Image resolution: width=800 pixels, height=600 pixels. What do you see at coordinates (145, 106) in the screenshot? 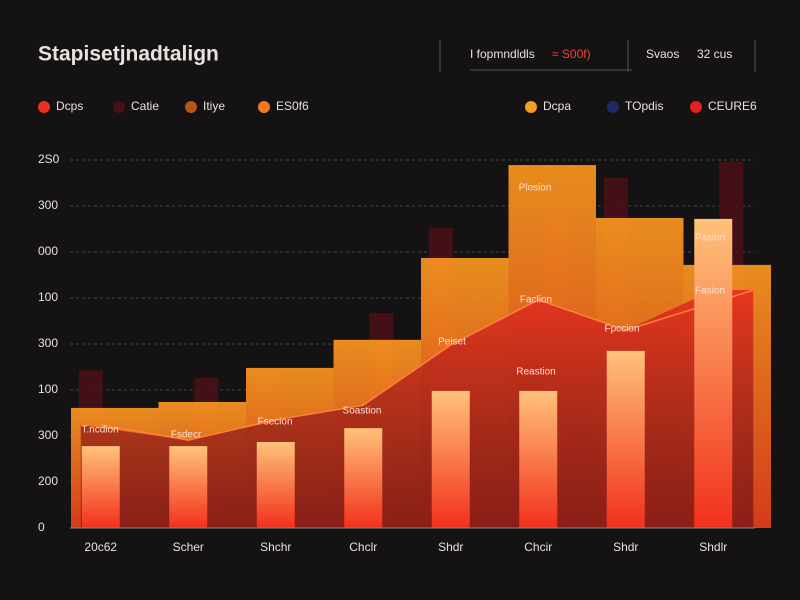
I see `legend-label: Catie` at bounding box center [145, 106].